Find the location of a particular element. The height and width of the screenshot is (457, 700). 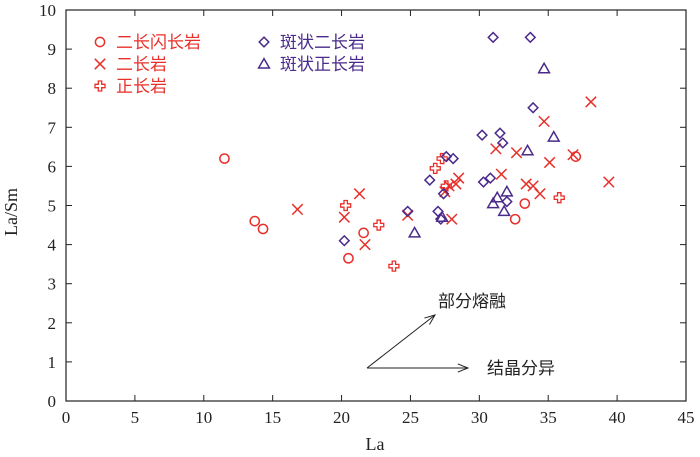

x-tick-label: 20 is located at coordinates (341, 417).